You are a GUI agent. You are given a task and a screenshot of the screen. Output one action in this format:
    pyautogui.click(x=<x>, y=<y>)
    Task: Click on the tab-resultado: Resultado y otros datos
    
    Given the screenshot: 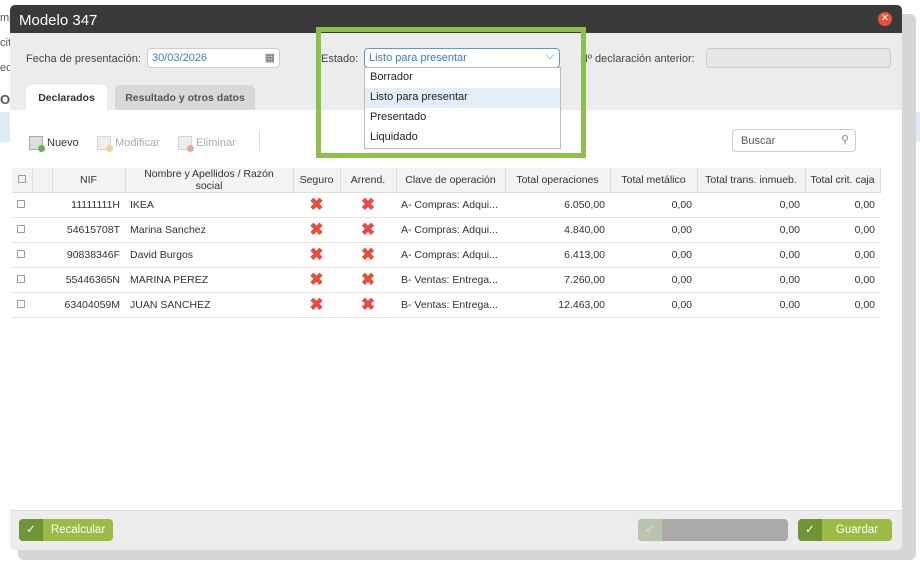 What is the action you would take?
    pyautogui.click(x=185, y=98)
    